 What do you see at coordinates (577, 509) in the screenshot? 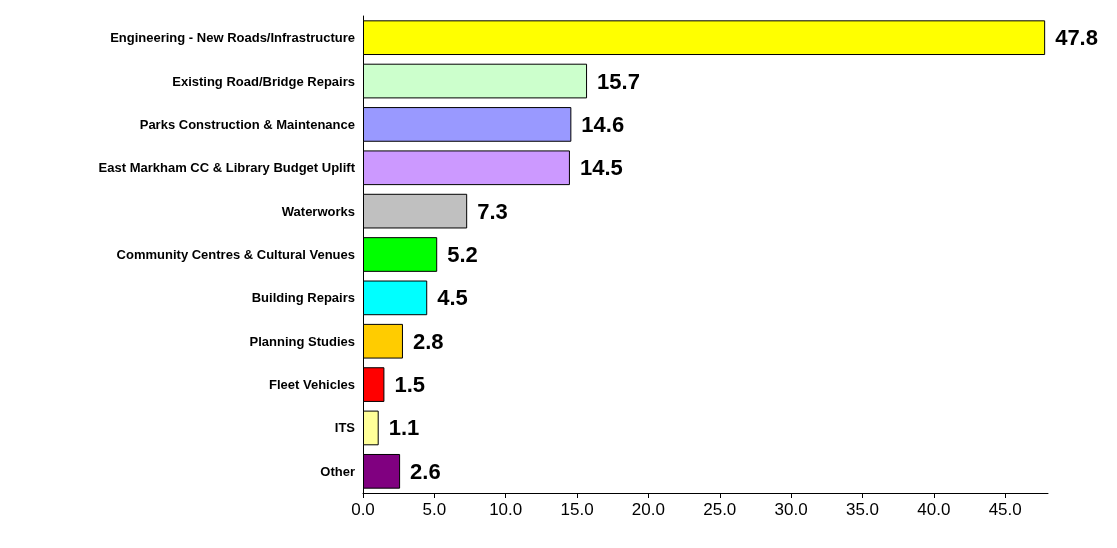
I see `x-tick-label: 15.0` at bounding box center [577, 509].